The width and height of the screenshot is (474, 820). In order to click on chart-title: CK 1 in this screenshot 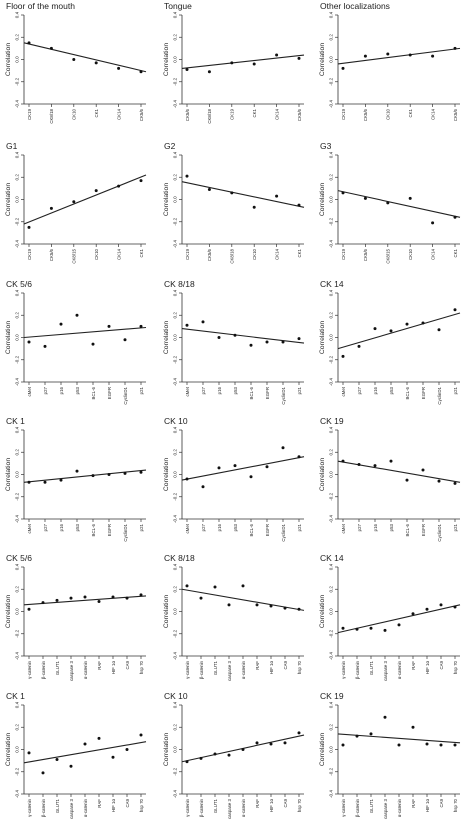, I will do `click(15, 696)`.